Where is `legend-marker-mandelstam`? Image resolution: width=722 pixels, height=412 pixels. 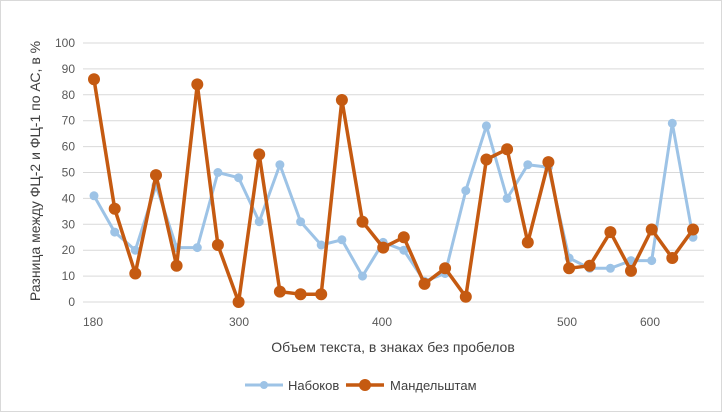 legend-marker-mandelstam is located at coordinates (365, 385).